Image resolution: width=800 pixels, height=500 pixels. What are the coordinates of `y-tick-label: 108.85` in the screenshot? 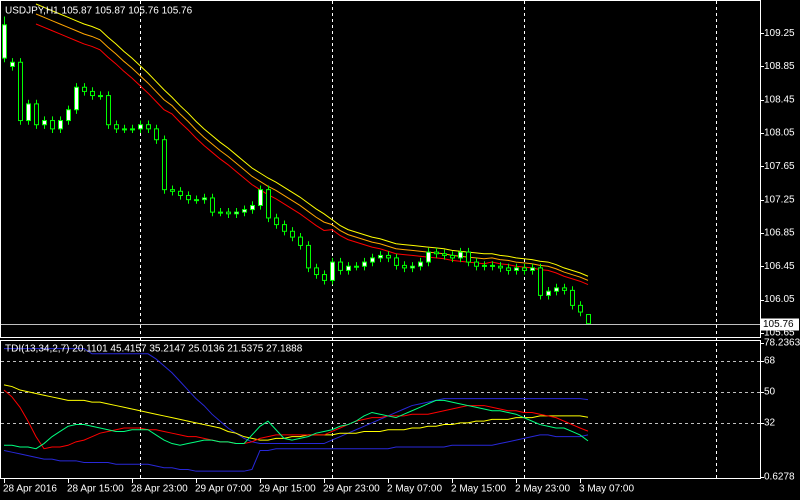 It's located at (779, 66).